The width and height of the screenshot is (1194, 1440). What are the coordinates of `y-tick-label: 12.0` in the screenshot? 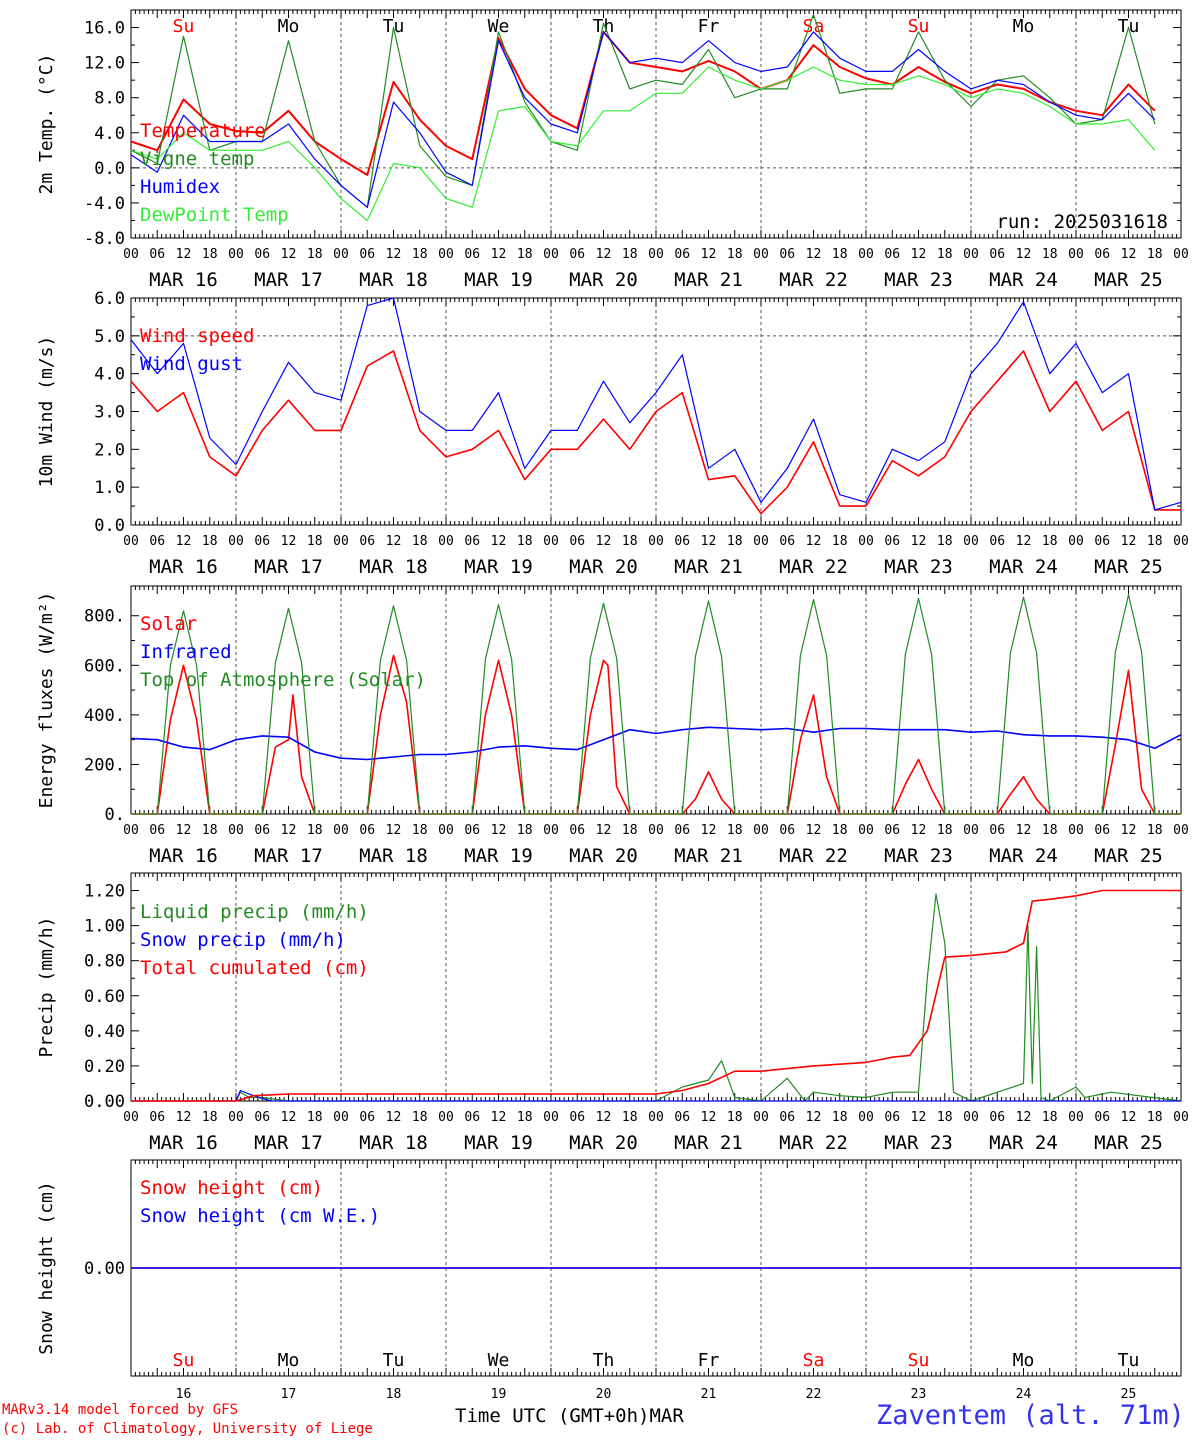 It's located at (104, 64).